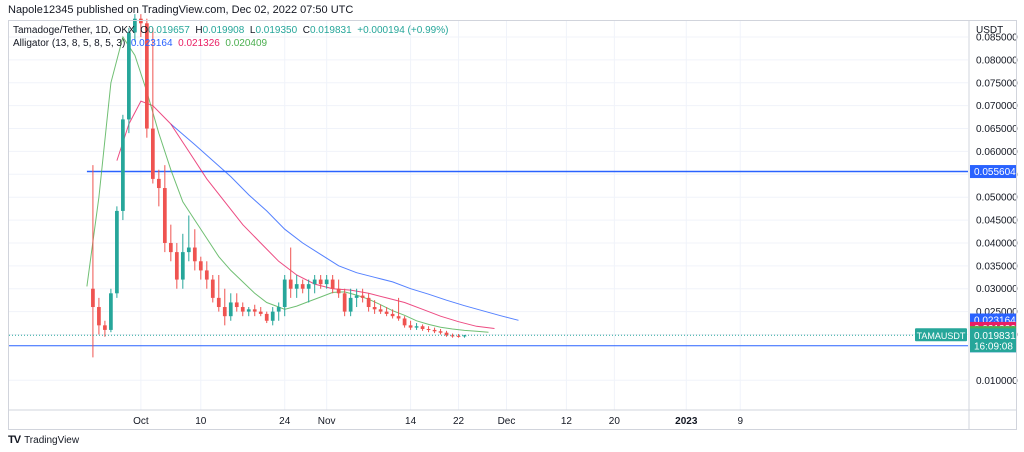 Image resolution: width=1024 pixels, height=452 pixels. Describe the element at coordinates (141, 421) in the screenshot. I see `x-tick-label: Oct` at that location.